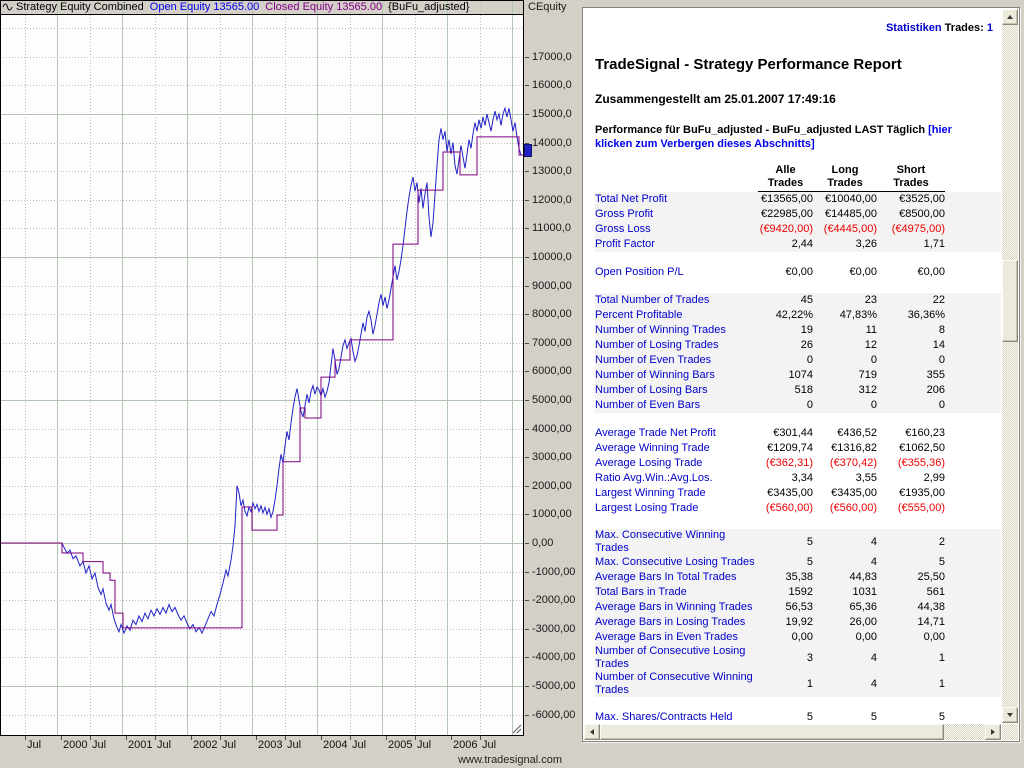 This screenshot has height=768, width=1024. I want to click on table-header-row: Alle Trades Long Trades Short Trades, so click(798, 178).